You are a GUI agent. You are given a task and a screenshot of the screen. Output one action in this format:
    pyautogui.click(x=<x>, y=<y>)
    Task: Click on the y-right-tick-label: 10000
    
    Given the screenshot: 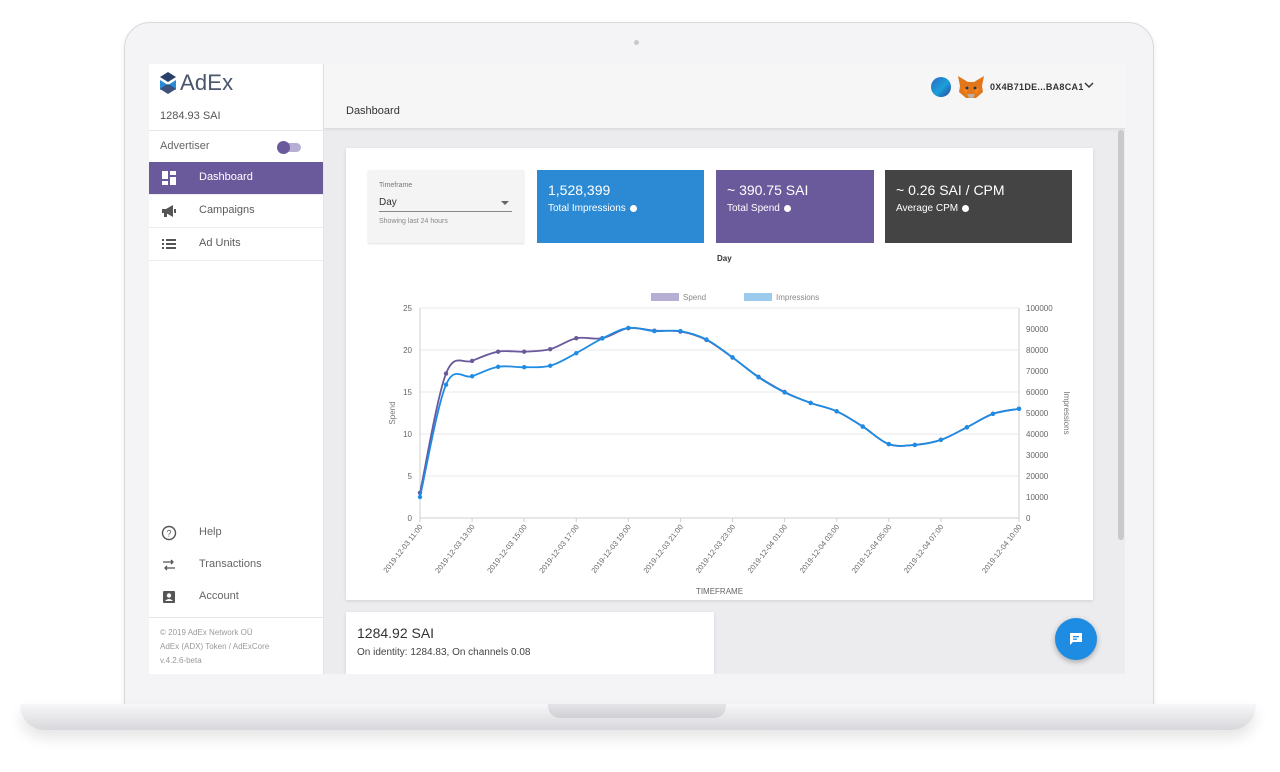 What is the action you would take?
    pyautogui.click(x=1037, y=497)
    